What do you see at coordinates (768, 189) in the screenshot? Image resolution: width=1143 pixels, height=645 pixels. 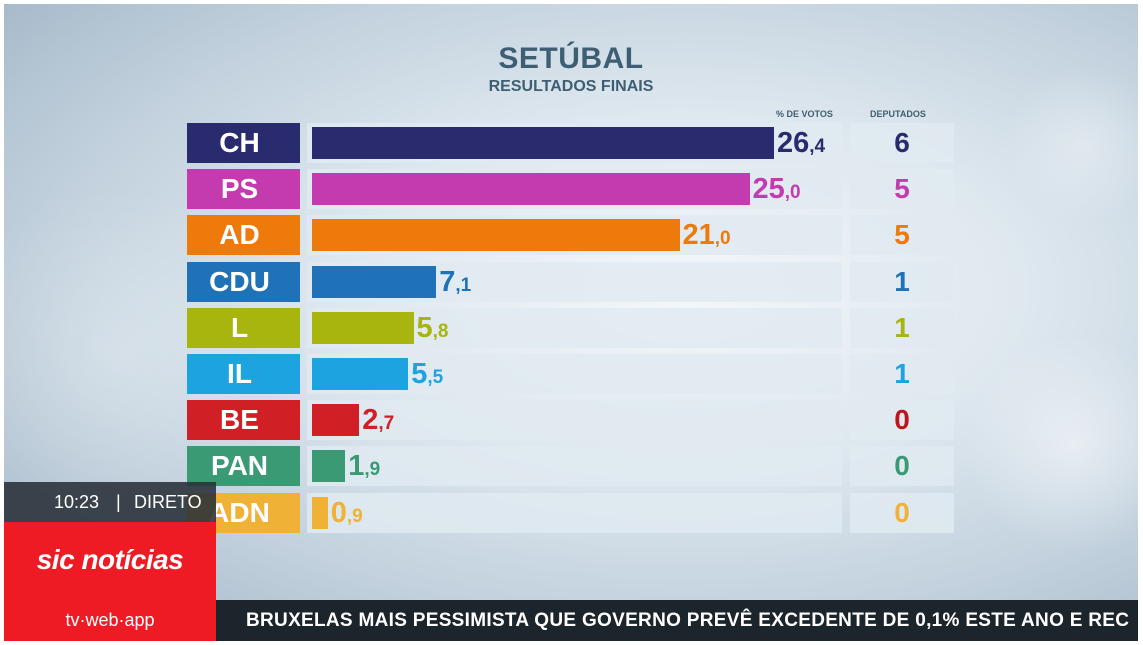 I see `vote-percent-integer: 25` at bounding box center [768, 189].